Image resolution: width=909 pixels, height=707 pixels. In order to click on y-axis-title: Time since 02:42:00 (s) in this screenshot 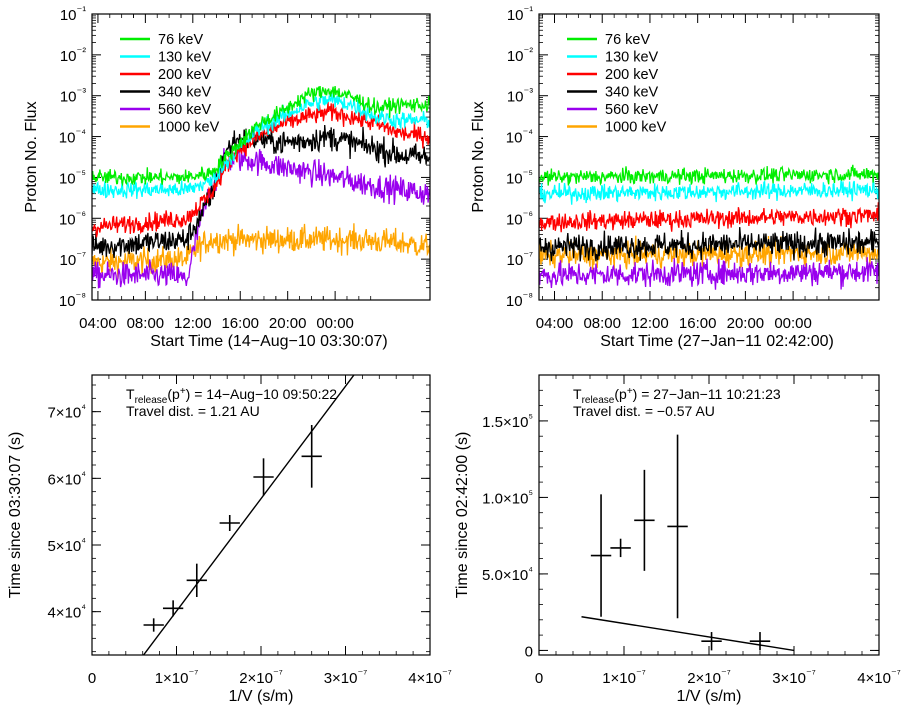, I will do `click(462, 515)`.